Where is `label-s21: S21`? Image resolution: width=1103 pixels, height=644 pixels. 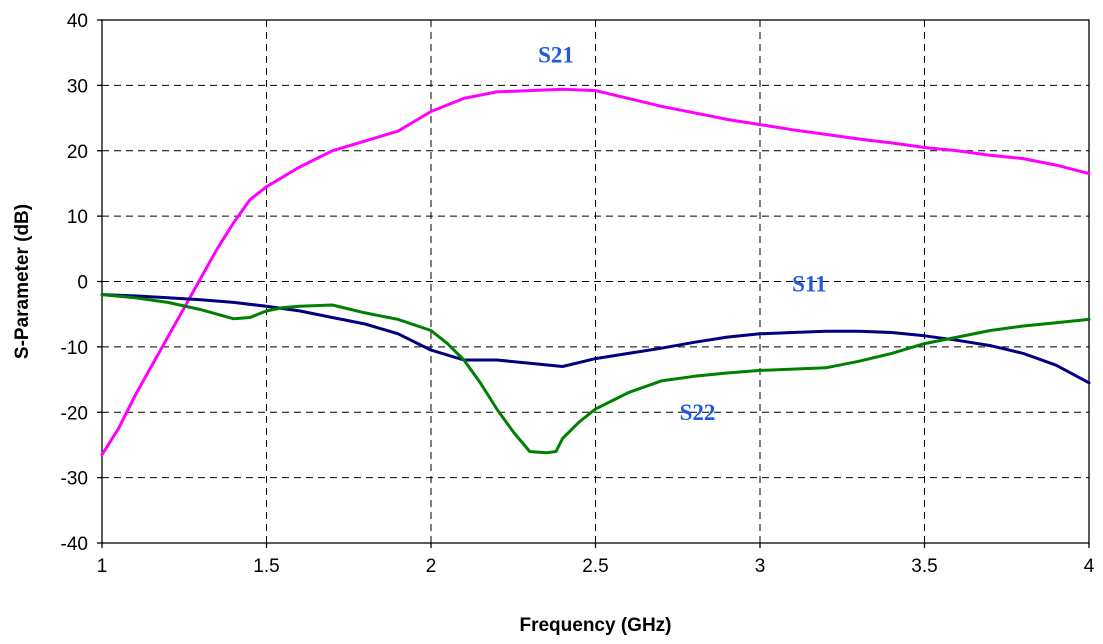 label-s21: S21 is located at coordinates (556, 54).